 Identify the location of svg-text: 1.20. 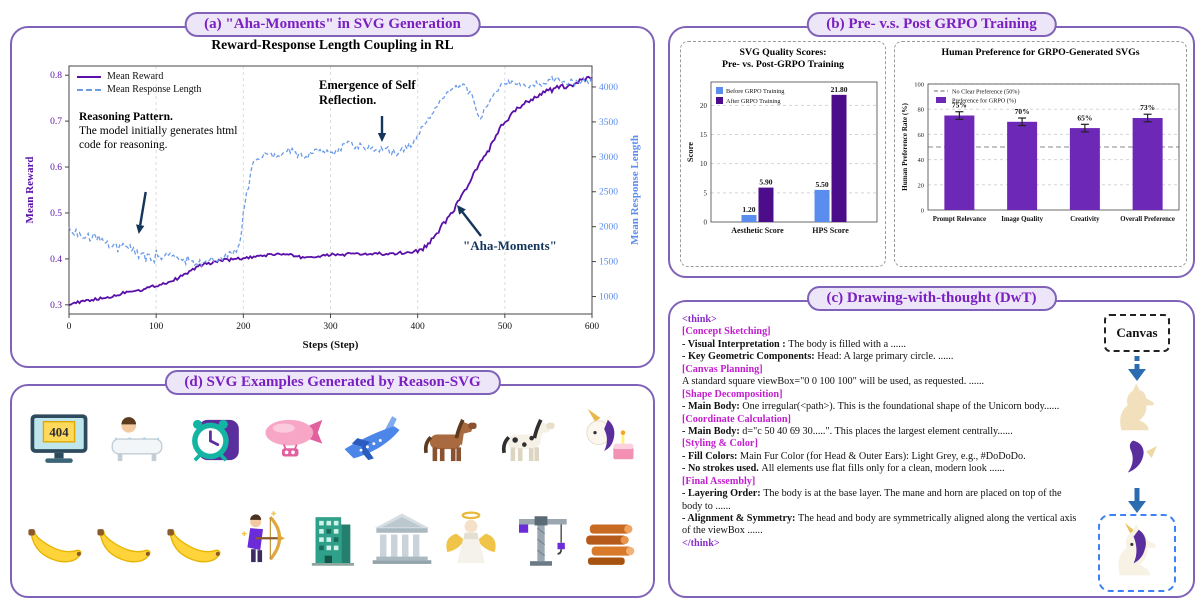
(748, 209).